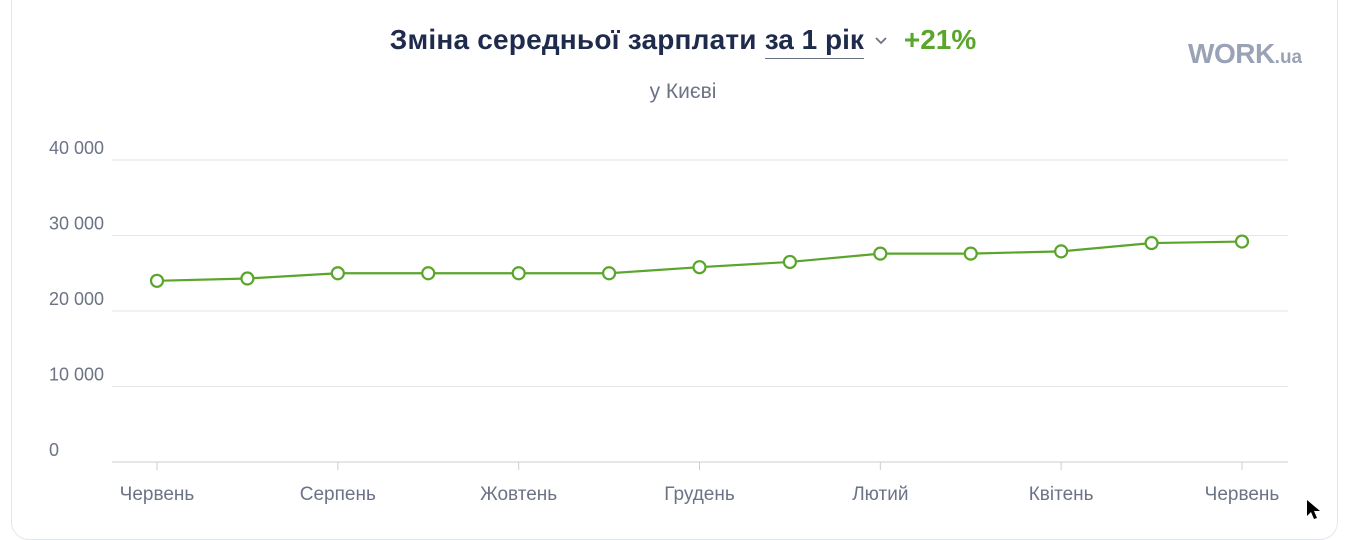 This screenshot has width=1366, height=540. I want to click on chevron-down-icon, so click(881, 42).